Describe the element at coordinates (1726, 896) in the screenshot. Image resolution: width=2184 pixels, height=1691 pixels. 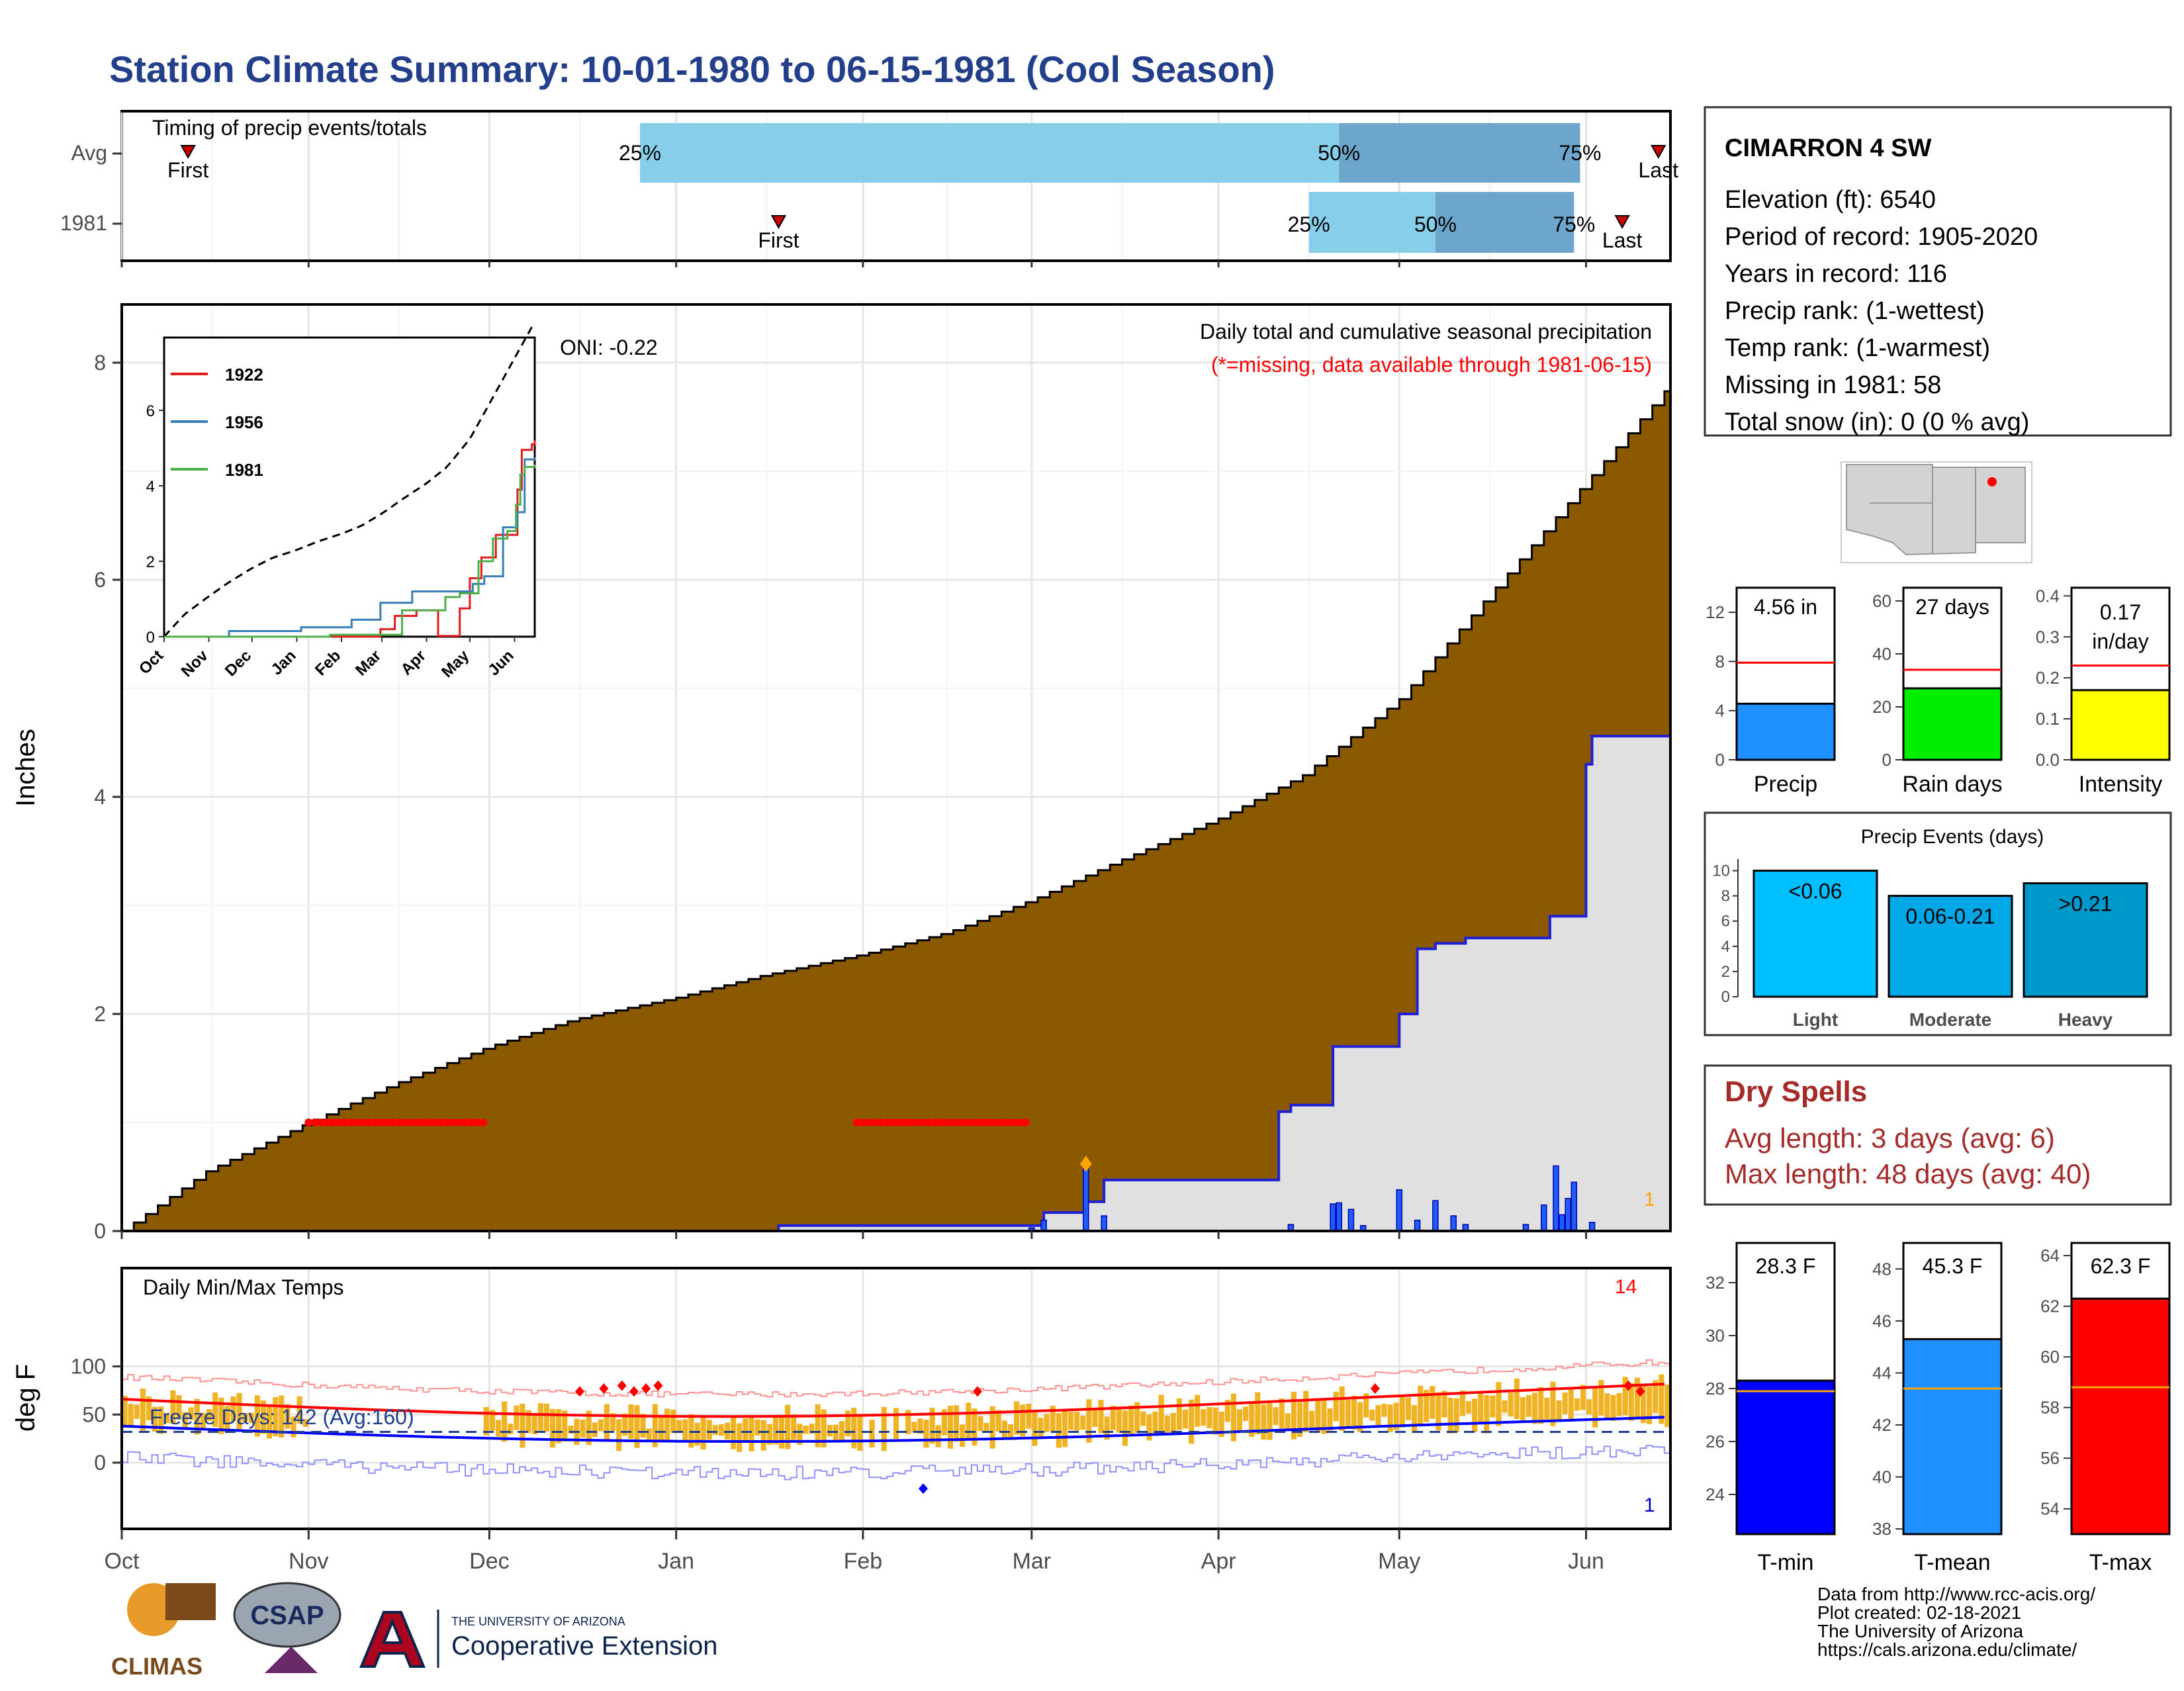
I see `events-y-tick-label-4: 8` at that location.